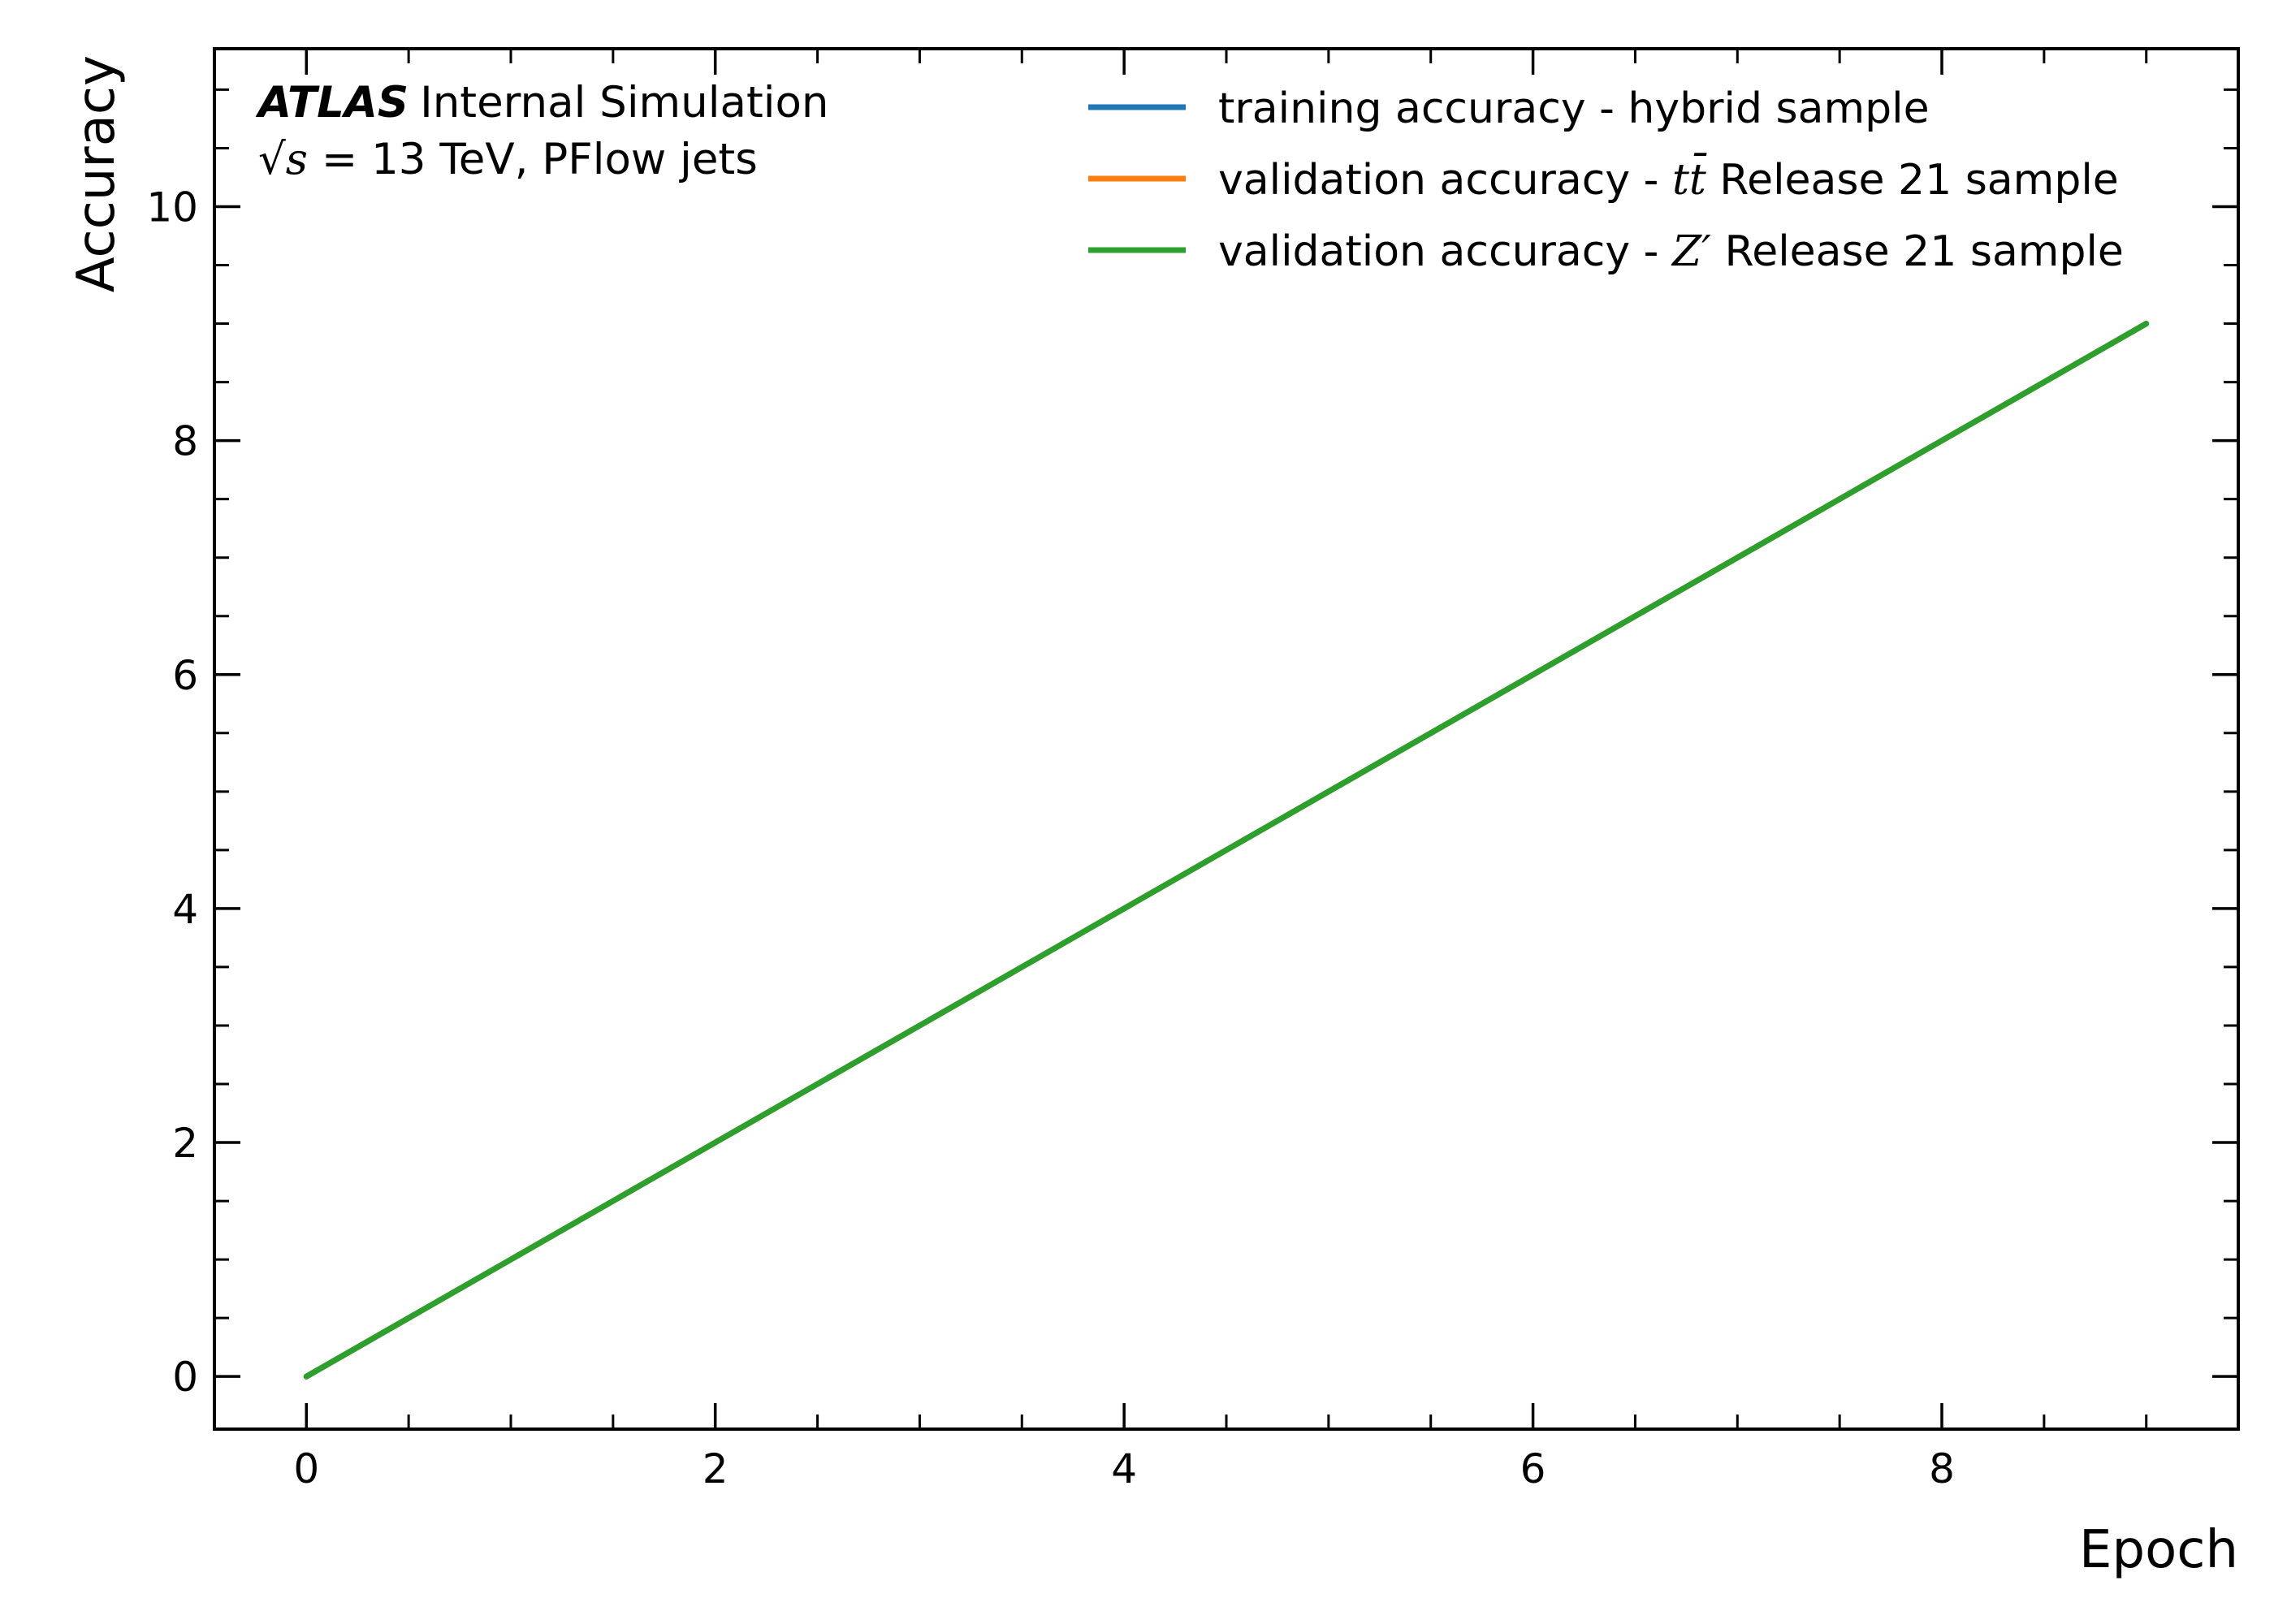  Describe the element at coordinates (715, 1469) in the screenshot. I see `x-tick-label: 2` at that location.